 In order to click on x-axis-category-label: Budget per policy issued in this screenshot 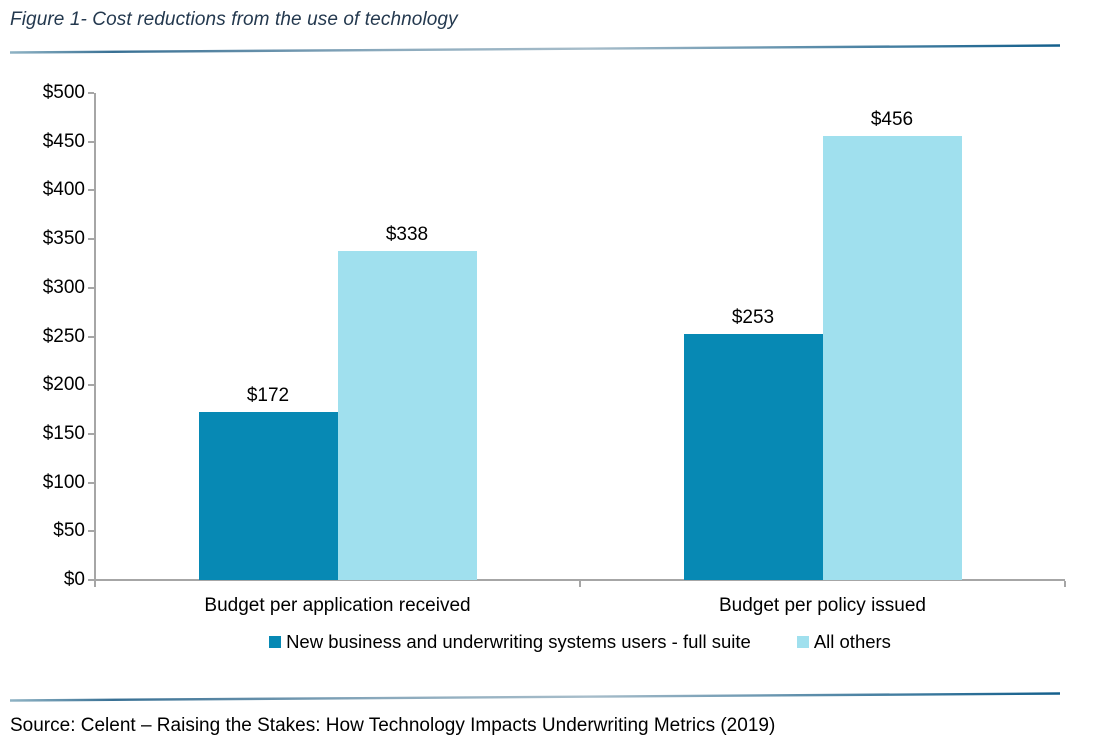, I will do `click(822, 605)`.